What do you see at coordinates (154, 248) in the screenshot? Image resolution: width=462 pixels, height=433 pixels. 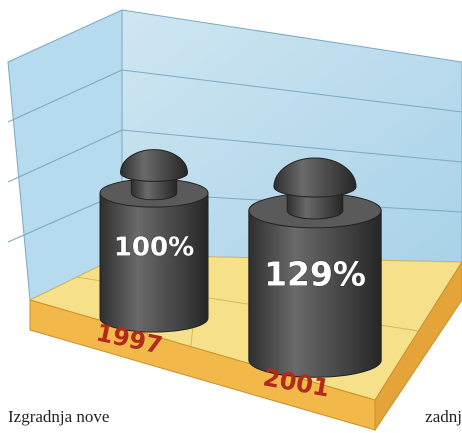 I see `value-label: 100%` at bounding box center [154, 248].